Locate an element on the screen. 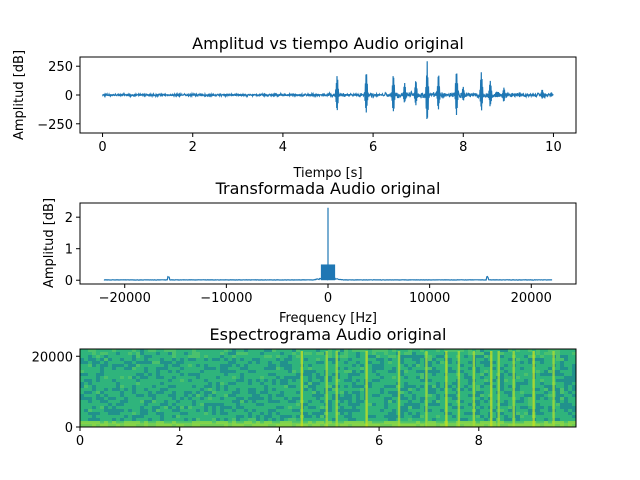  spectrogram-transient is located at coordinates (498, 389).